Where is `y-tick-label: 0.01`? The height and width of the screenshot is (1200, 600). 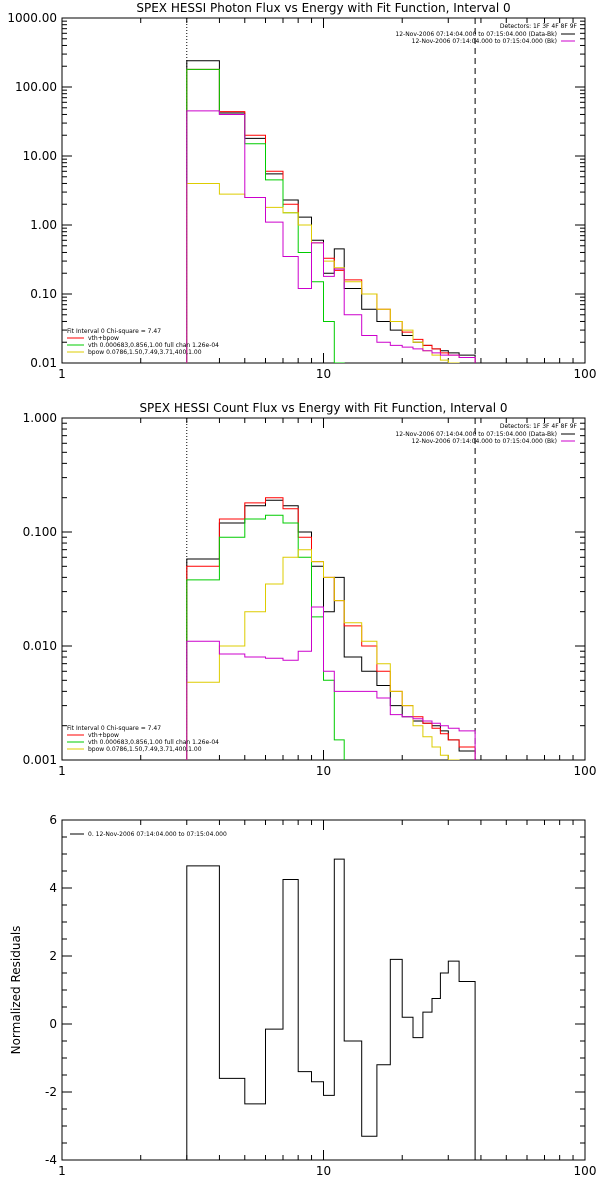
y-tick-label: 0.01 is located at coordinates (43, 363).